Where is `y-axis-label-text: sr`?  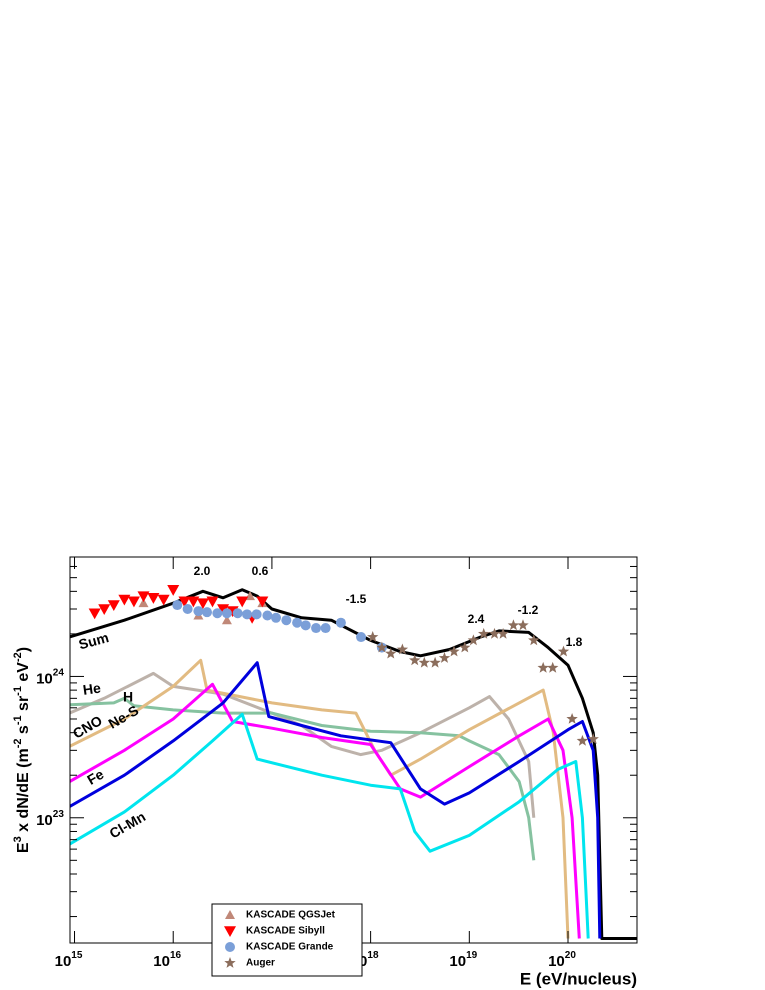 y-axis-label-text: sr is located at coordinates (23, 706).